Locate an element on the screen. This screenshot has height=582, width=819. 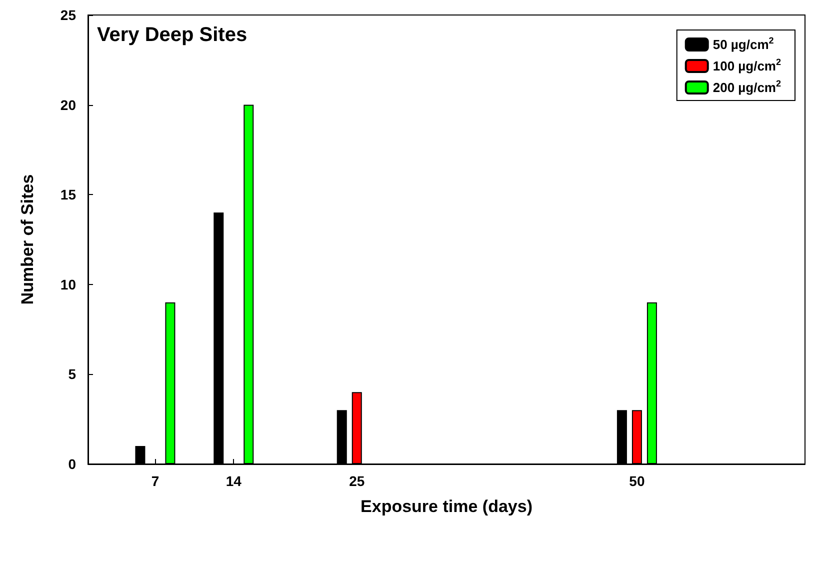
x-tick-label: 14 is located at coordinates (234, 481).